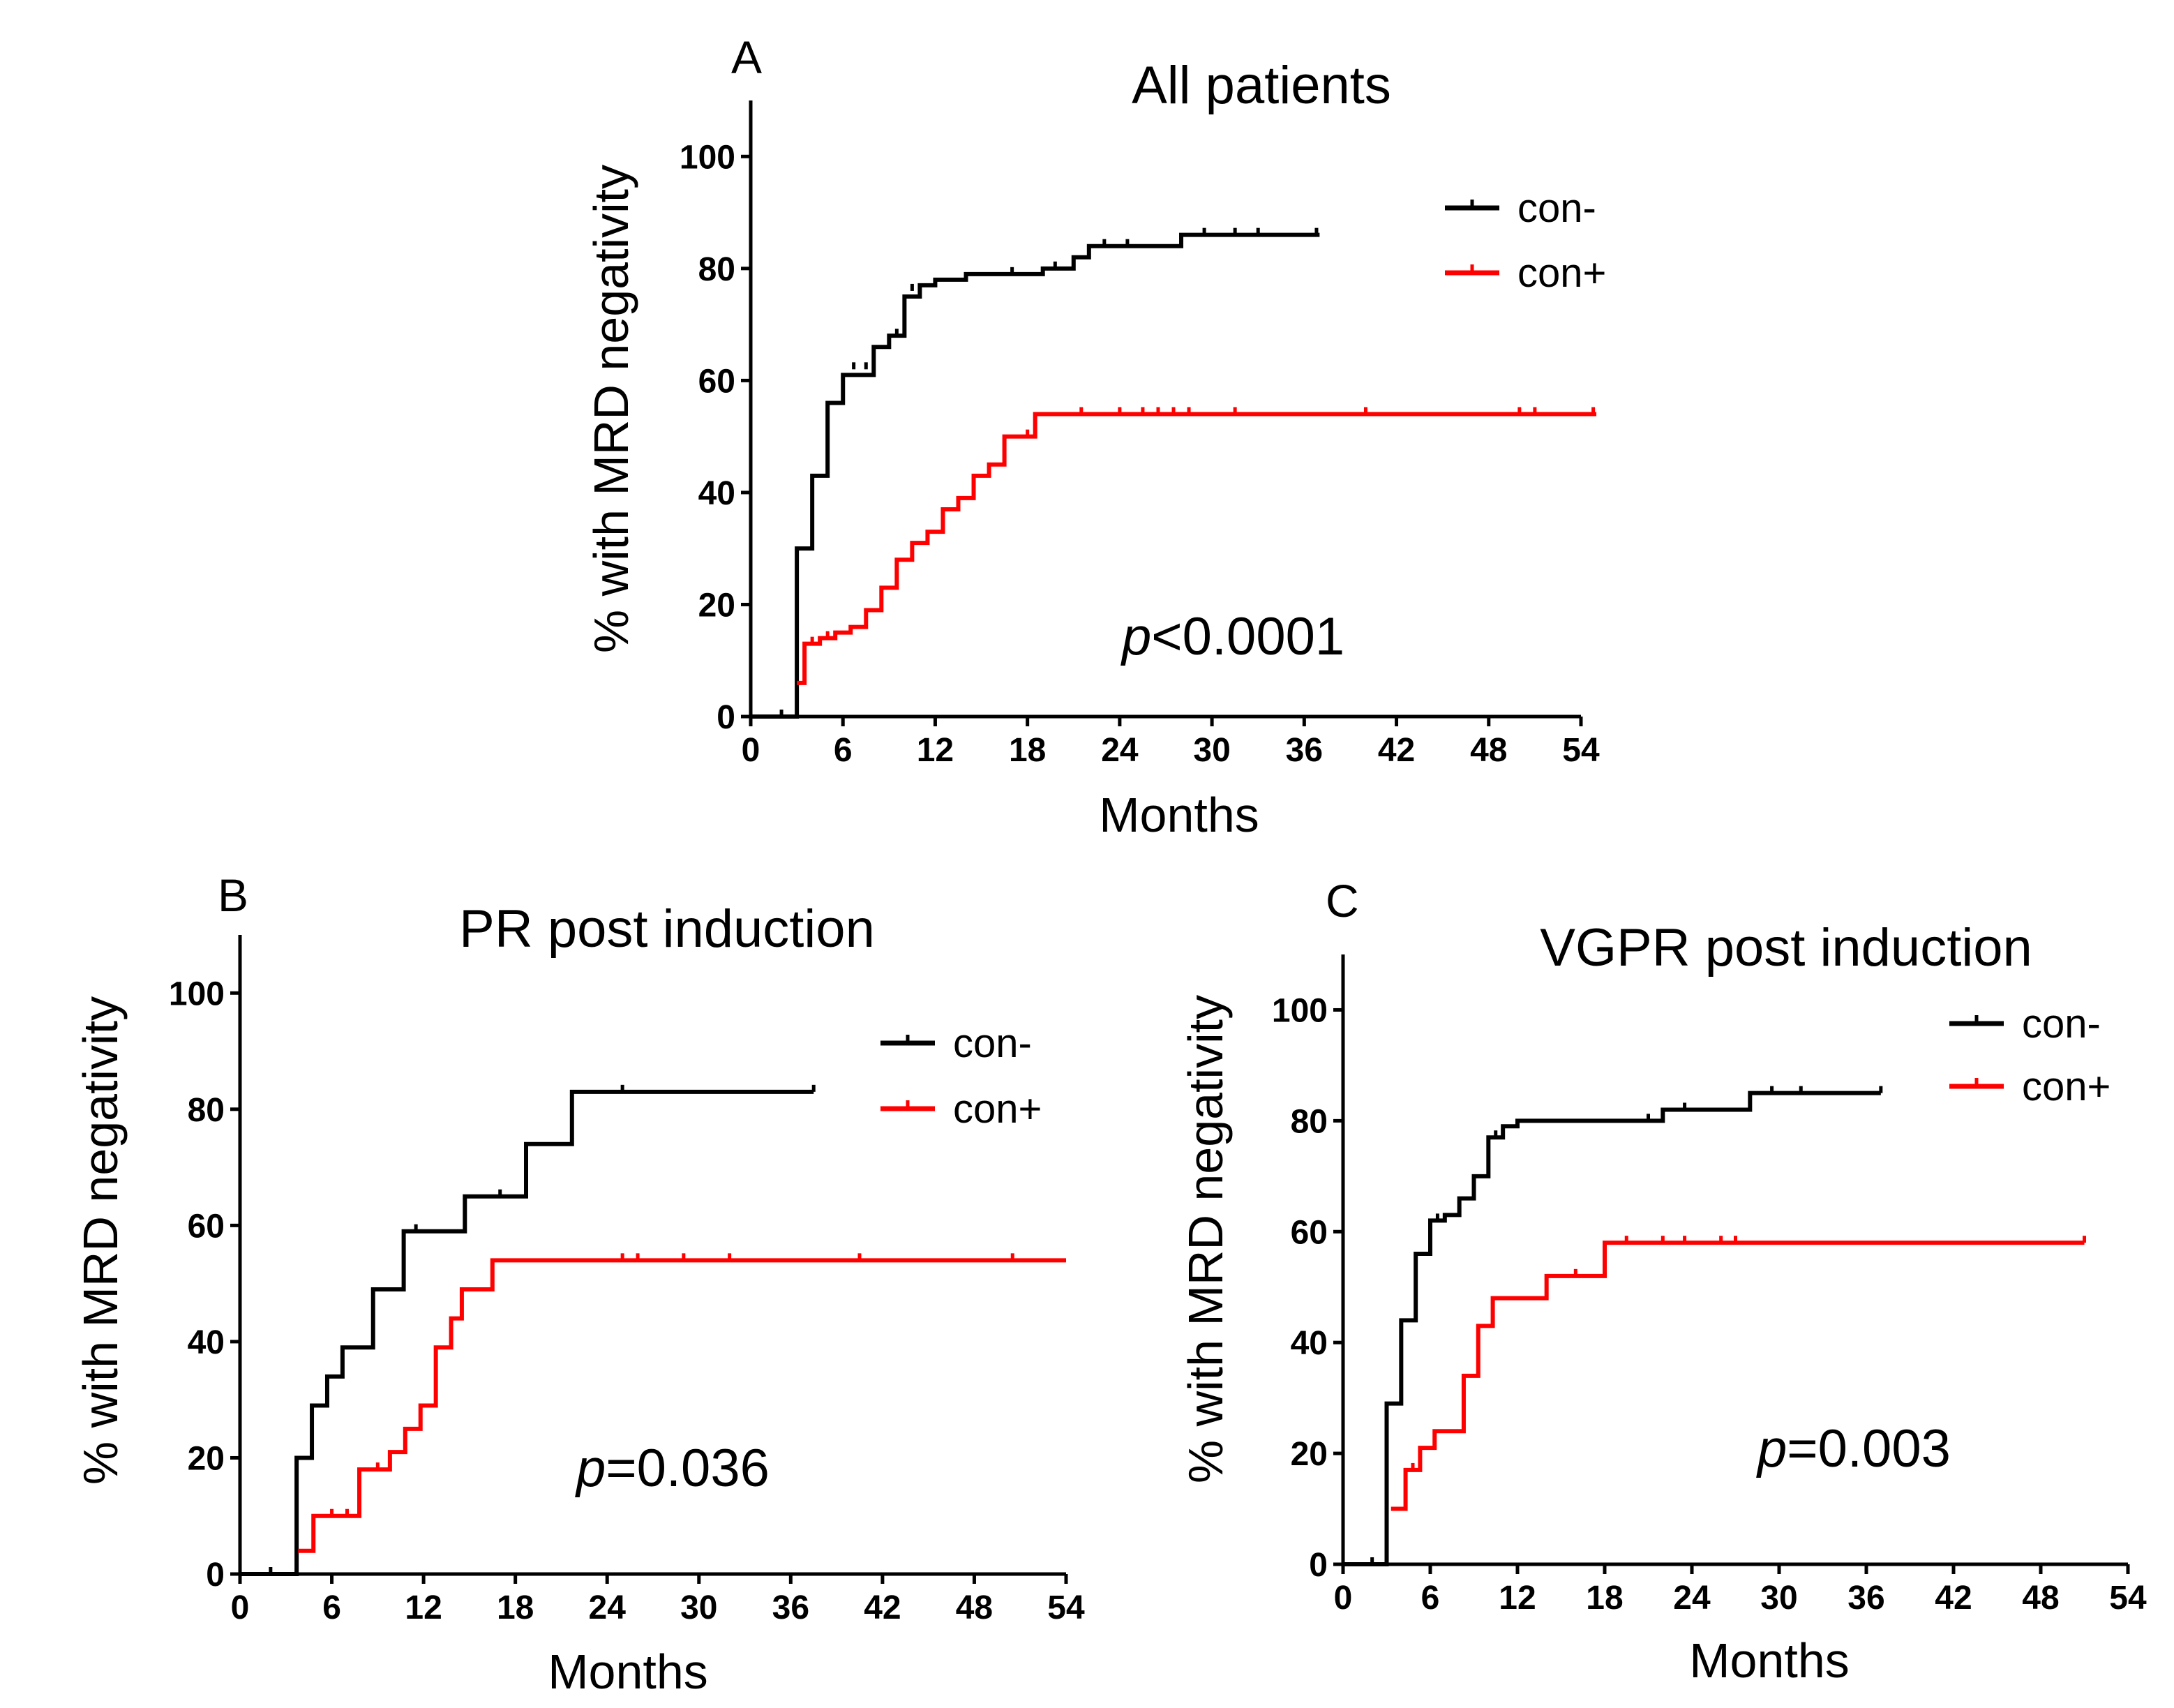  I want to click on p-value-text: <0.0001, so click(1247, 636).